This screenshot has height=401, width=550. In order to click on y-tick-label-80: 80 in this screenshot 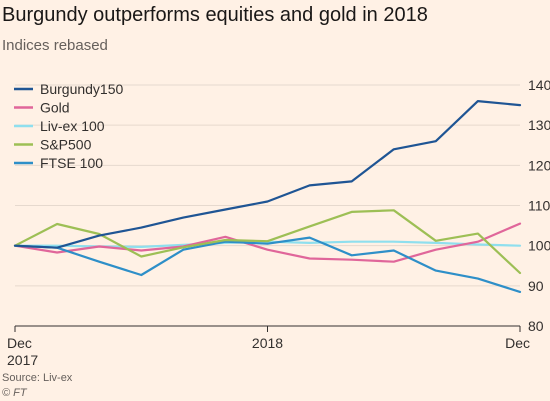, I will do `click(536, 326)`.